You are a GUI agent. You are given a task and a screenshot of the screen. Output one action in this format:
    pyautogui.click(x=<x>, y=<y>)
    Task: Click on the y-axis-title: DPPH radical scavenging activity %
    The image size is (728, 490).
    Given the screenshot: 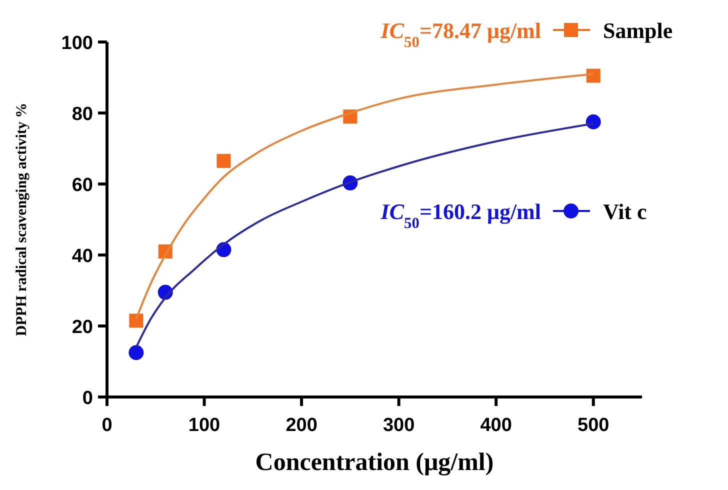 What is the action you would take?
    pyautogui.click(x=22, y=219)
    